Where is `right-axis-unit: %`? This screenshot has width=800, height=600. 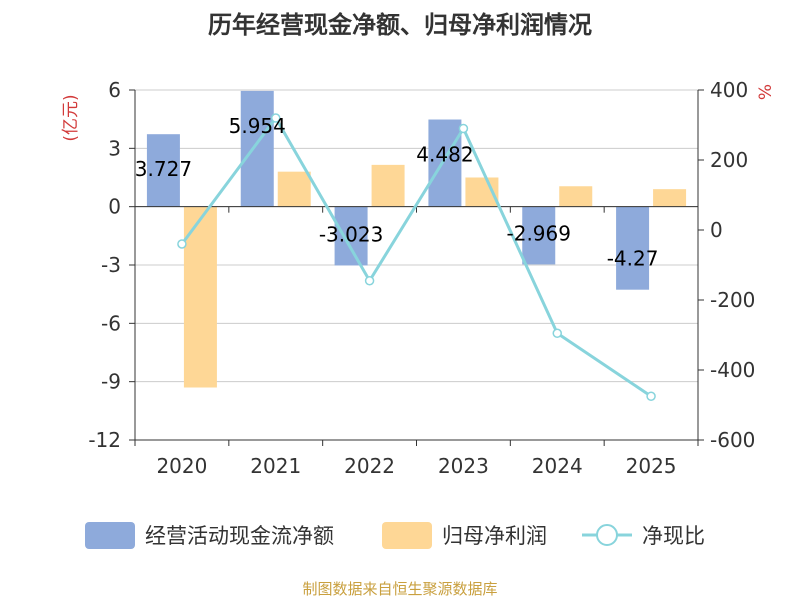
right-axis-unit: % is located at coordinates (766, 92).